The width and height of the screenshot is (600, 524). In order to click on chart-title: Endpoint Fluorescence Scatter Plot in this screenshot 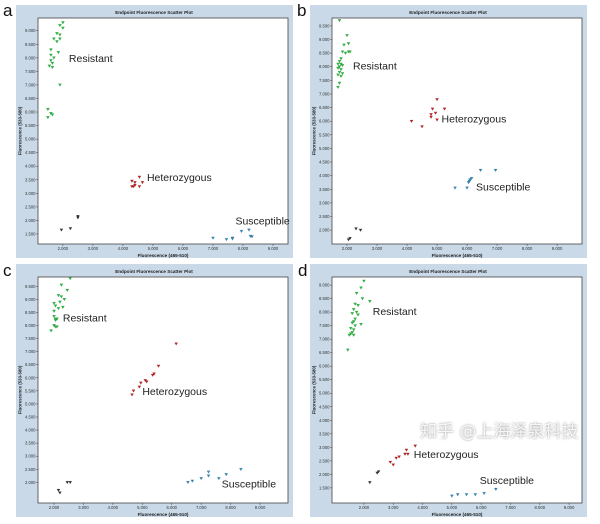, I will do `click(448, 12)`.